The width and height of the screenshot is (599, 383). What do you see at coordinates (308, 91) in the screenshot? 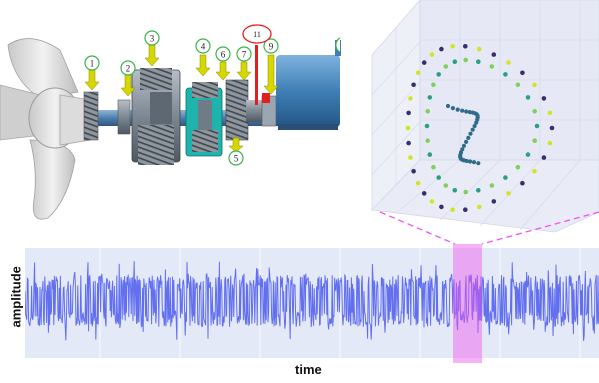
I see `generator` at bounding box center [308, 91].